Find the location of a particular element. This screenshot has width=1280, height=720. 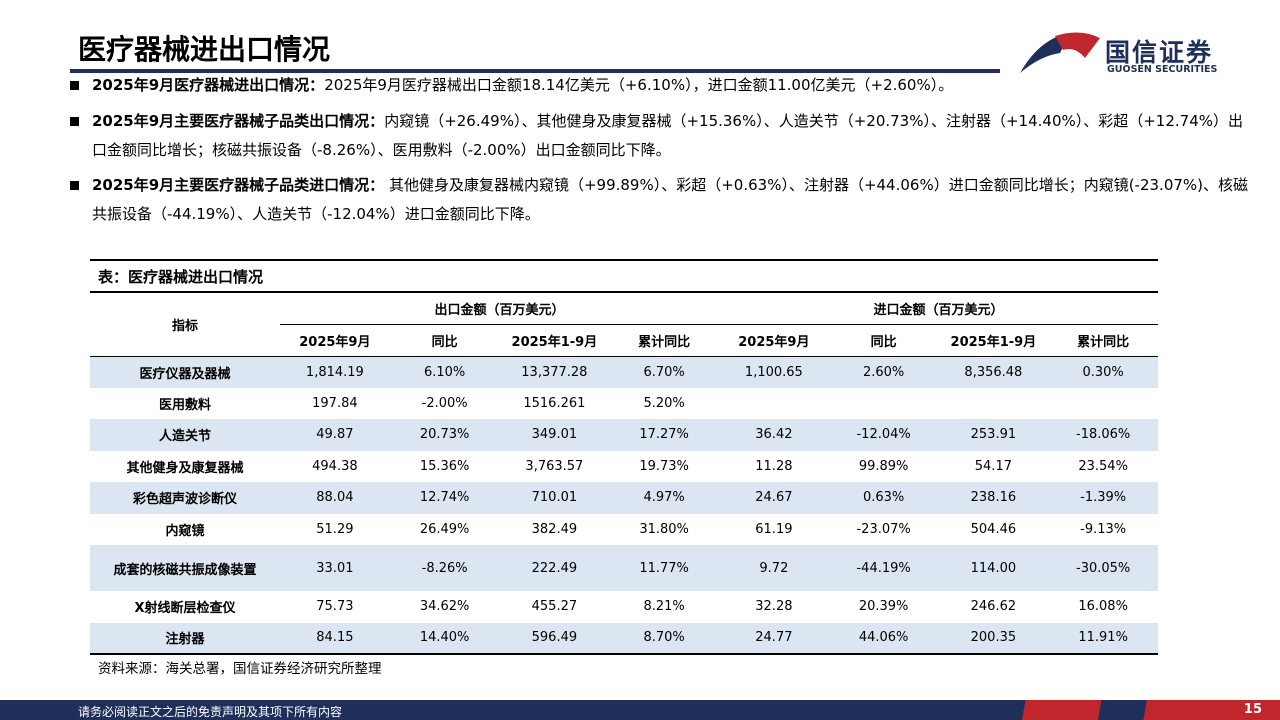

table-cell: 494.38 is located at coordinates (335, 466).